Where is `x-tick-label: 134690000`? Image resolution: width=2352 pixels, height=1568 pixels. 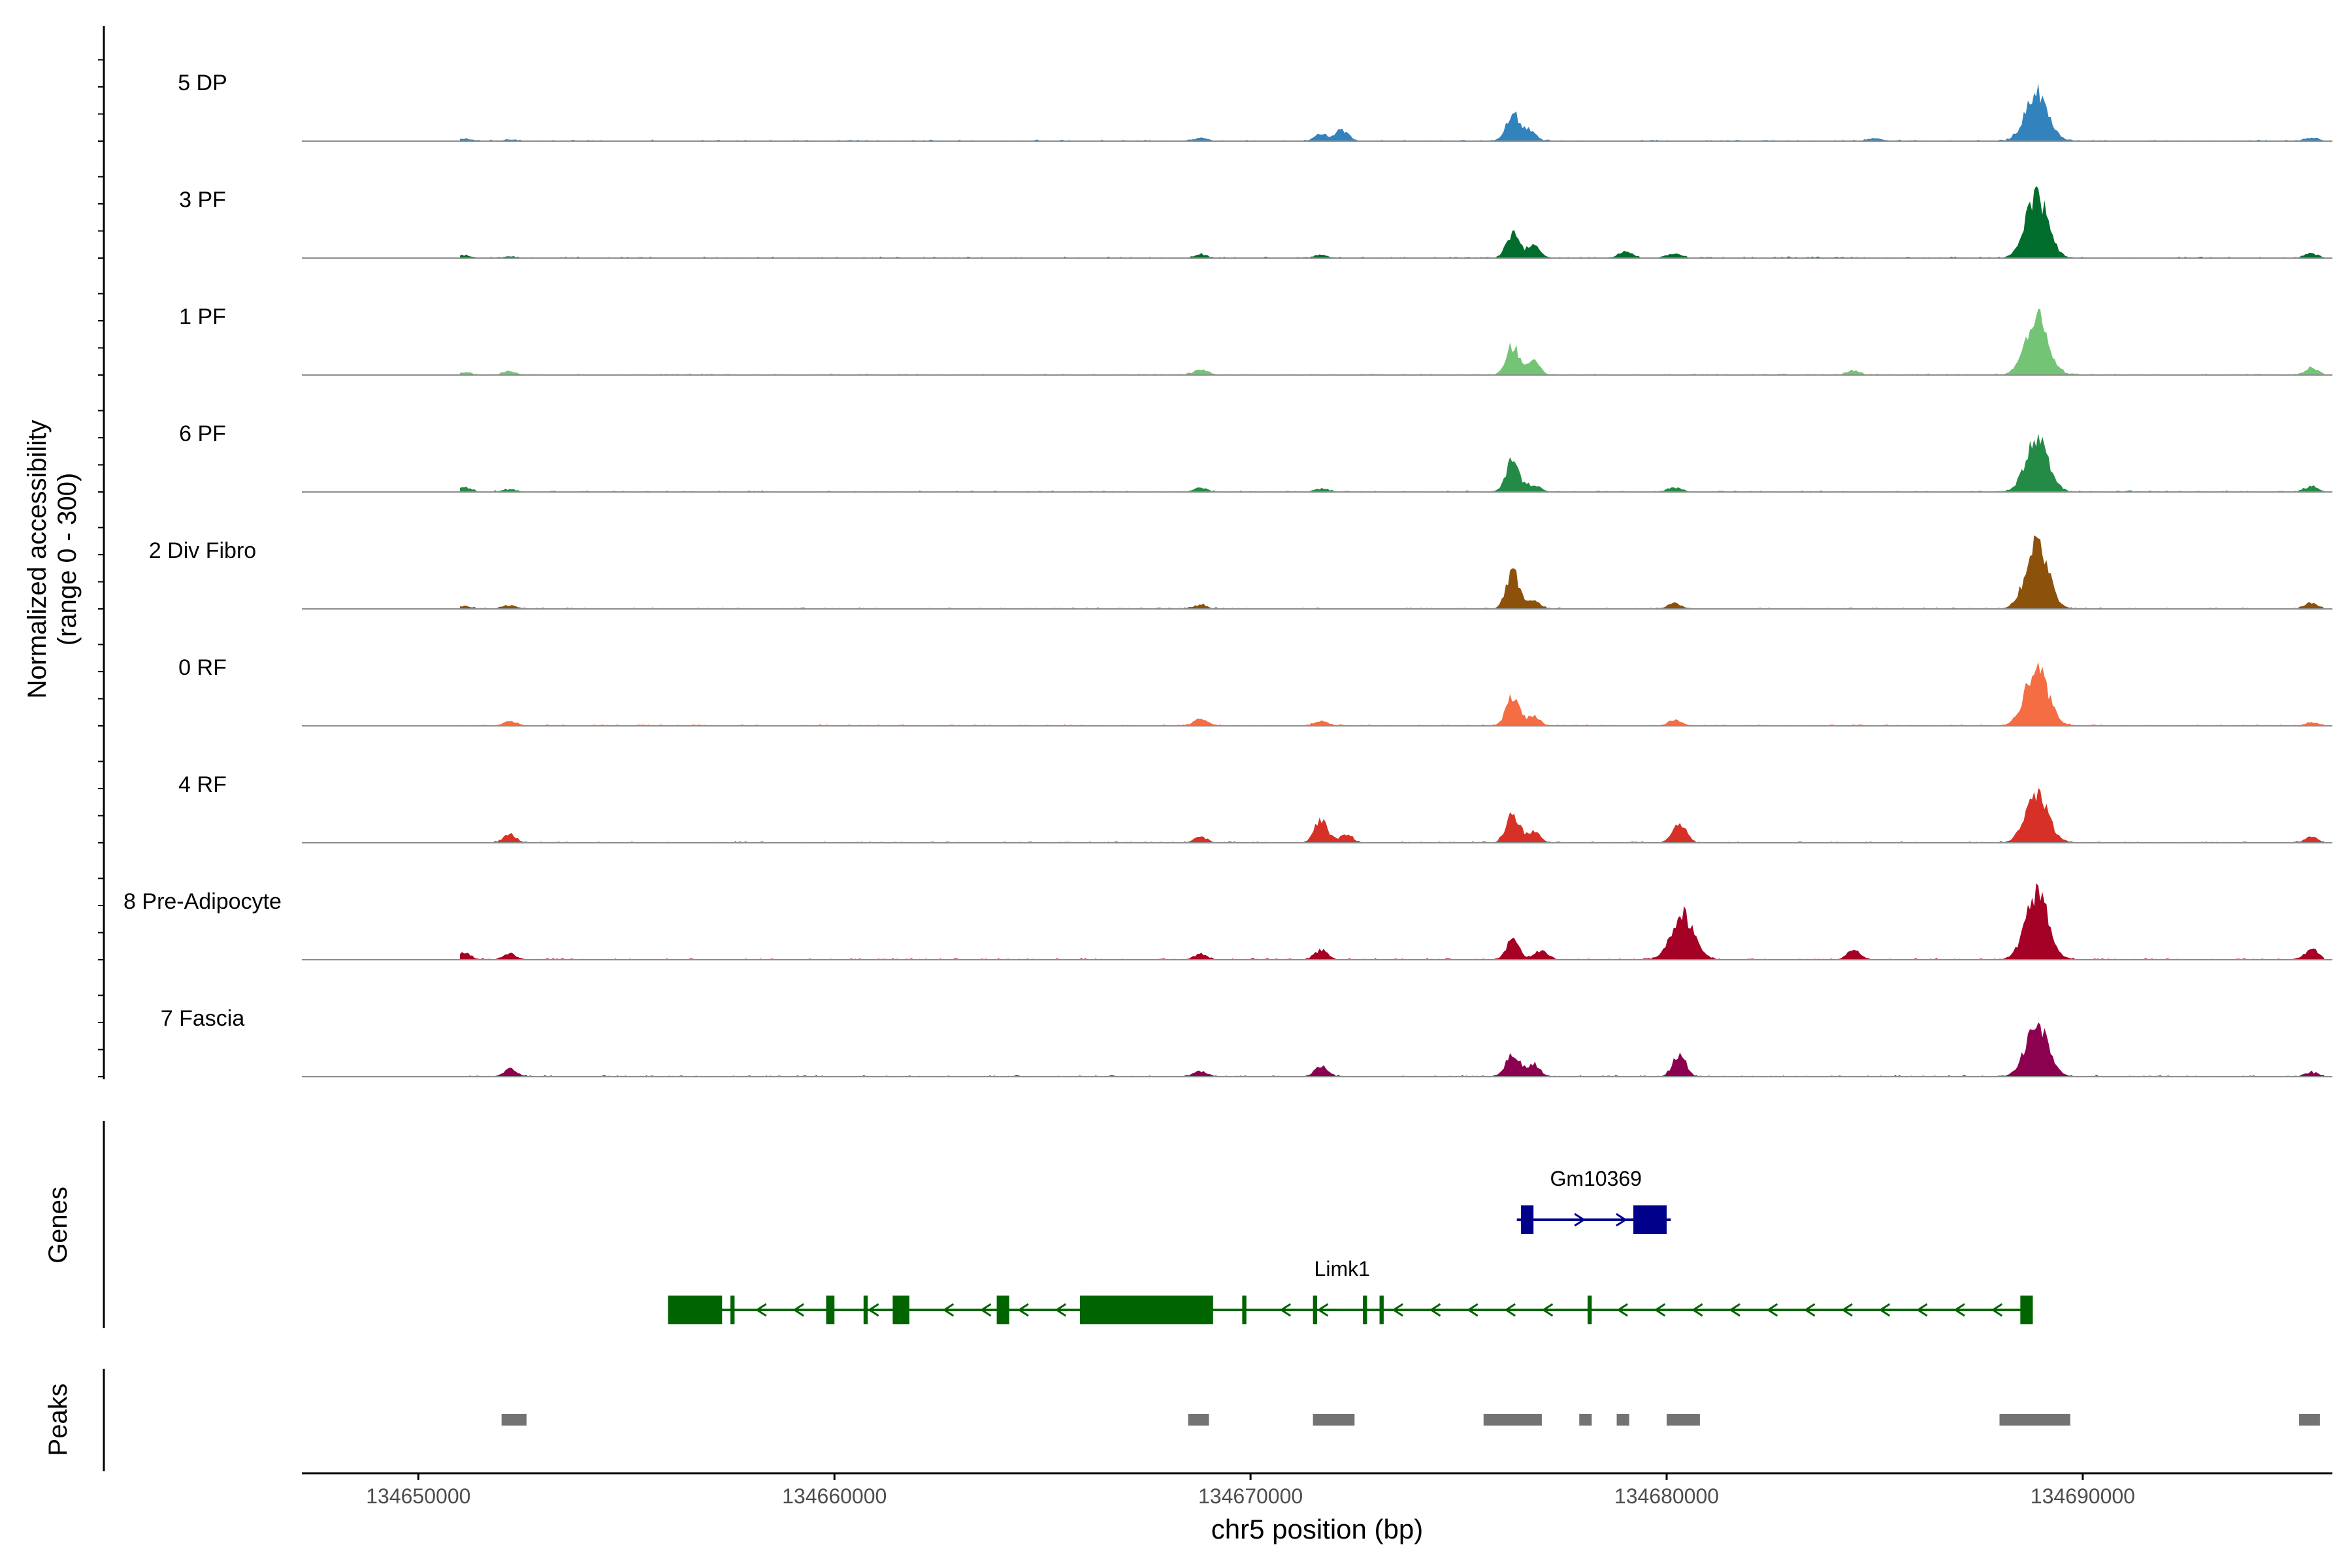 x-tick-label: 134690000 is located at coordinates (2083, 1496).